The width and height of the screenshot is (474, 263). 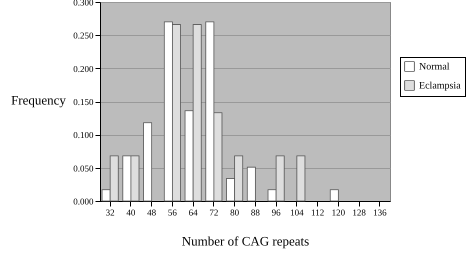 What do you see at coordinates (83, 102) in the screenshot?
I see `y-tick-label: 0.150` at bounding box center [83, 102].